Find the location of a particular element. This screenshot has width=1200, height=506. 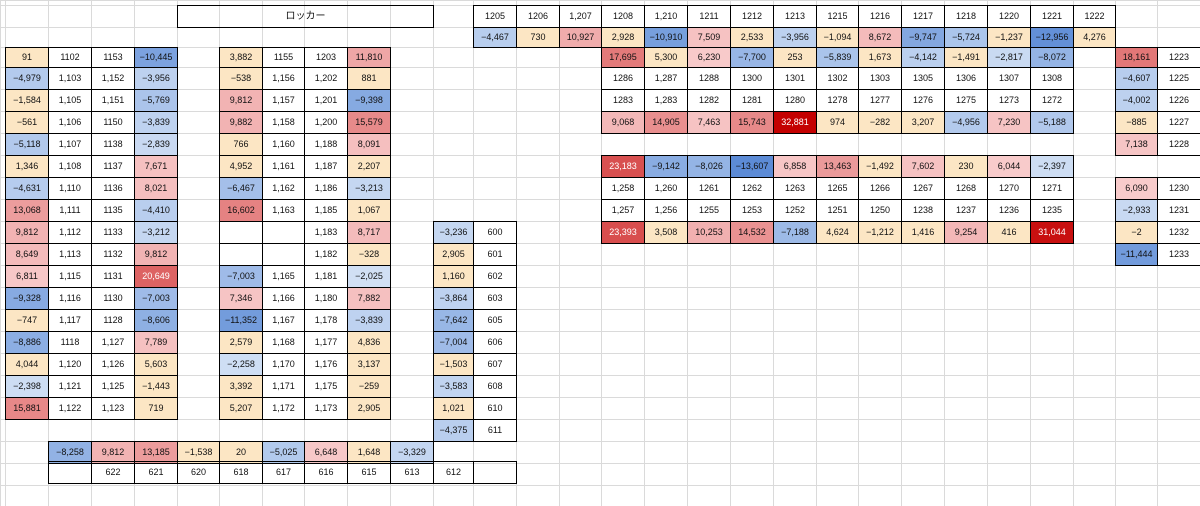

top-header-cell: −9,747 is located at coordinates (923, 37).